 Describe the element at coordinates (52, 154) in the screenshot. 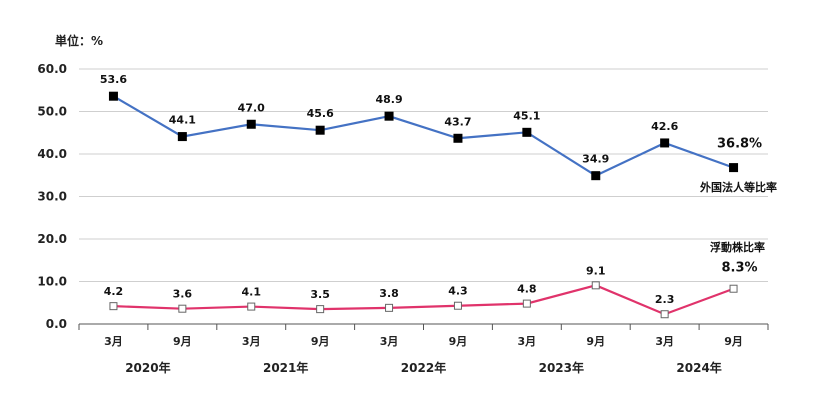

I see `y-tick-label: 40.0` at that location.